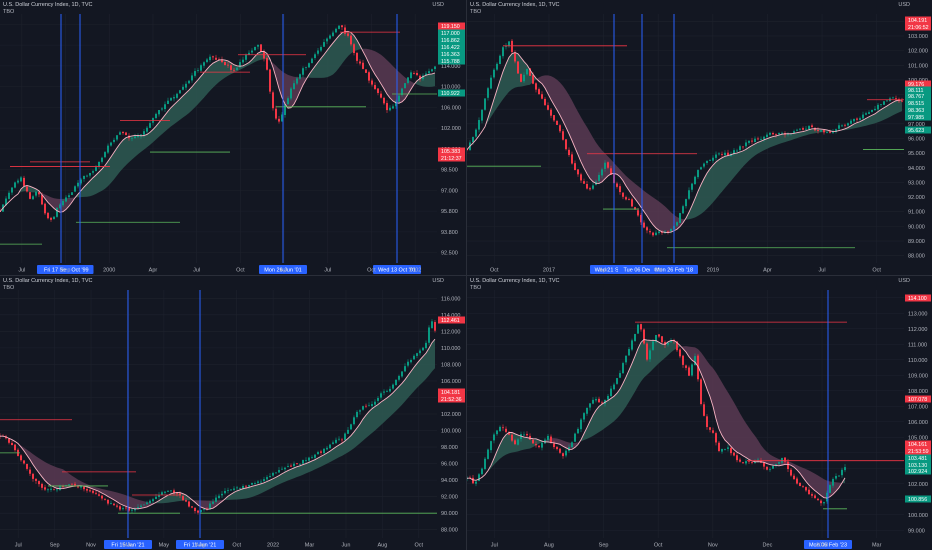 The width and height of the screenshot is (932, 550). I want to click on y-tick-label: 108.000, so click(918, 392).